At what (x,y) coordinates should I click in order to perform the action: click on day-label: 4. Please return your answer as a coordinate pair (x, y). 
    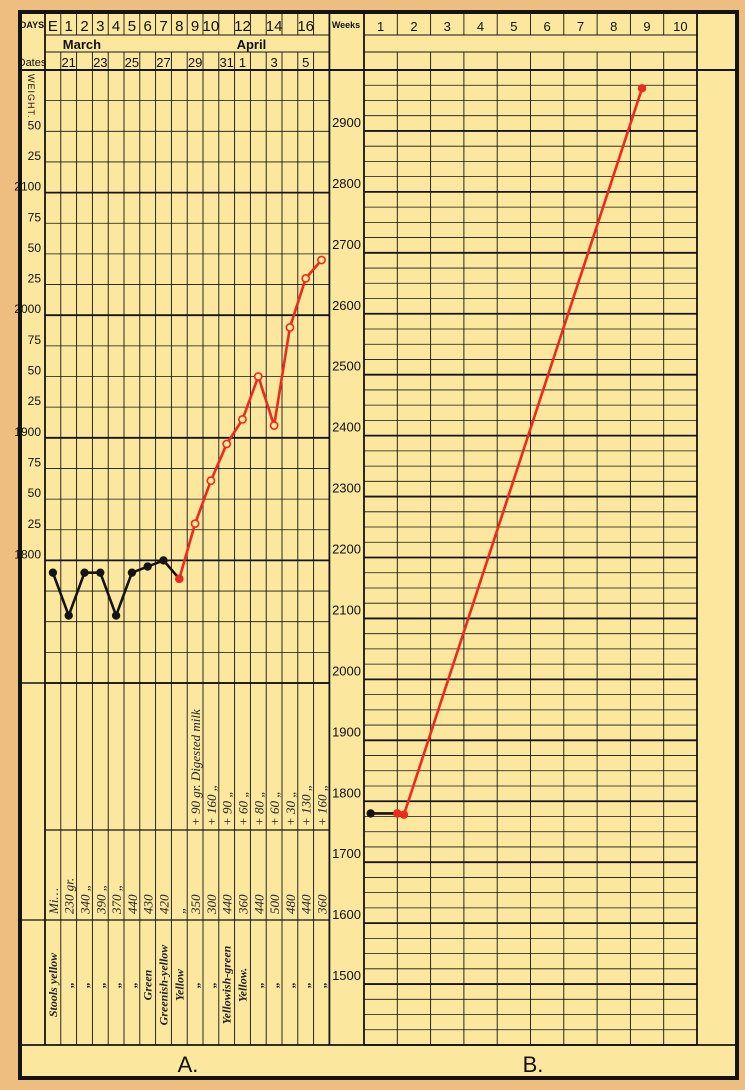
    Looking at the image, I should click on (116, 26).